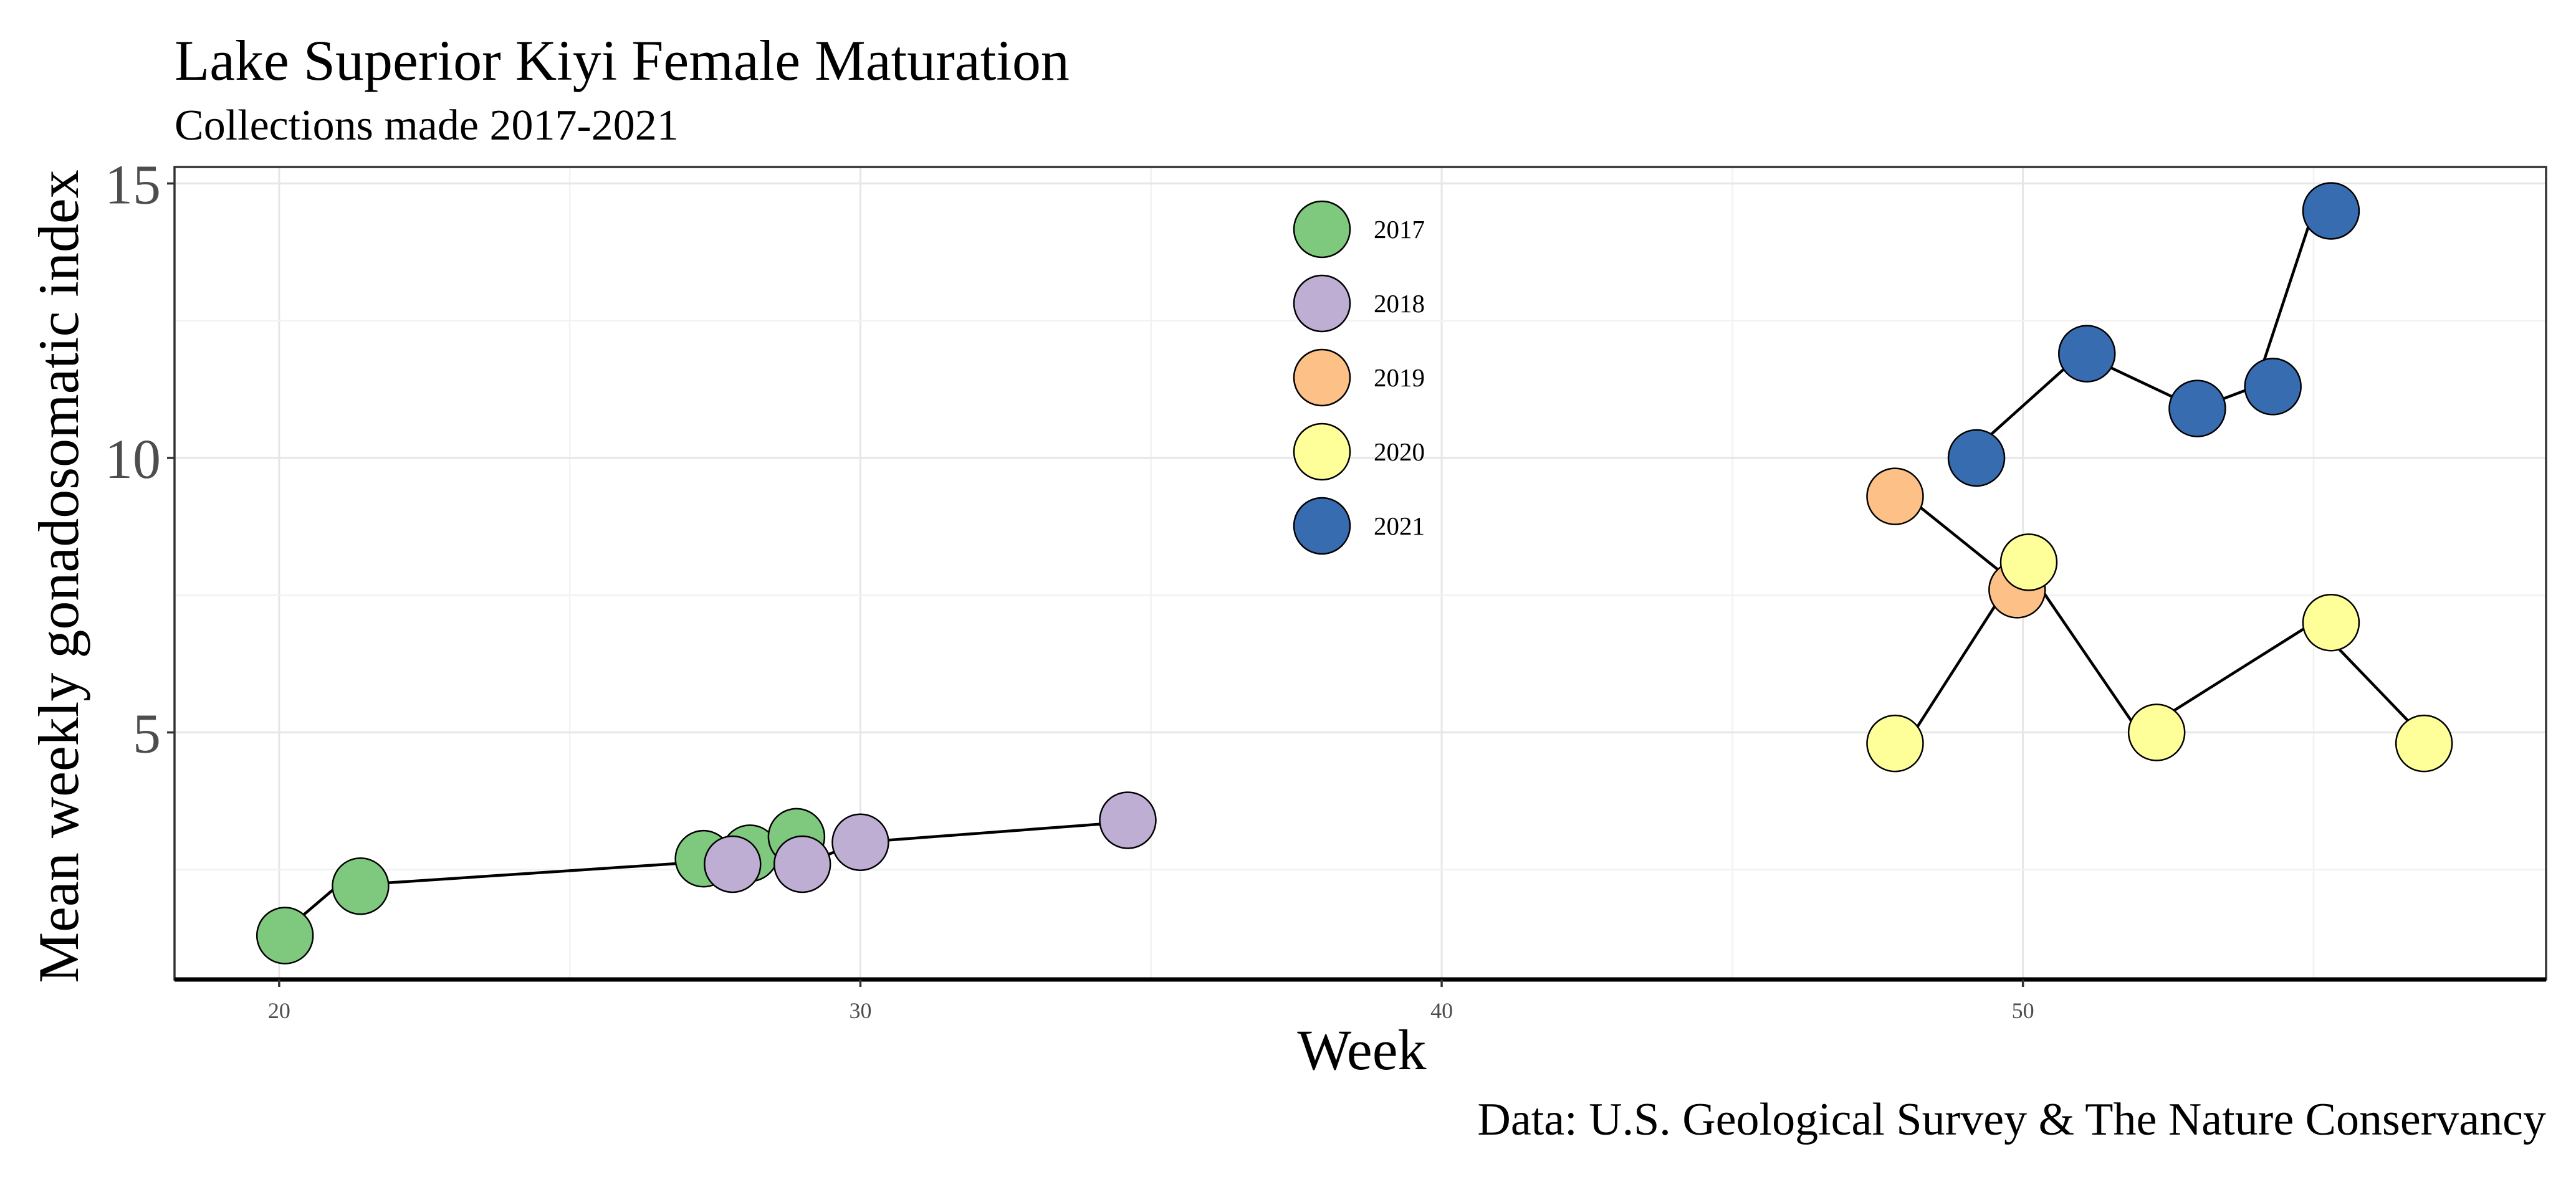 Image resolution: width=2576 pixels, height=1177 pixels. I want to click on x-tick-label: 30, so click(860, 1010).